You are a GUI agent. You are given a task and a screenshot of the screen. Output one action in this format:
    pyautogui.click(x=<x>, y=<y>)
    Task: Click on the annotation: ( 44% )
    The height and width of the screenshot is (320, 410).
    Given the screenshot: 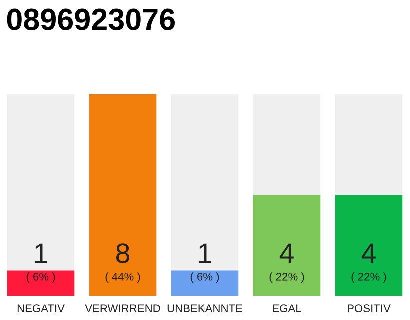 What is the action you would take?
    pyautogui.click(x=123, y=278)
    